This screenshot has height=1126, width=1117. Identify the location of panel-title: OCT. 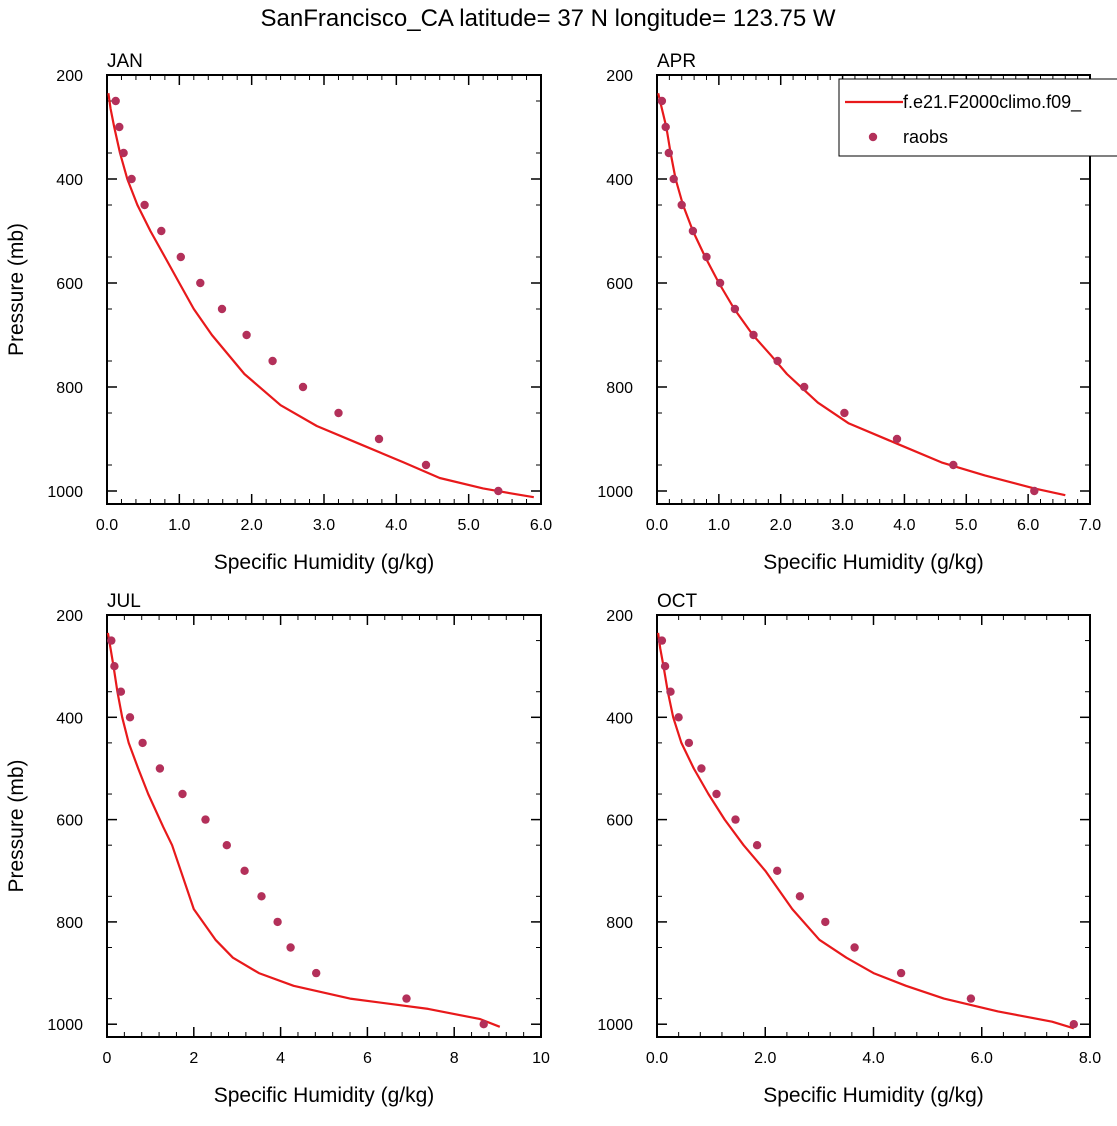
(677, 601).